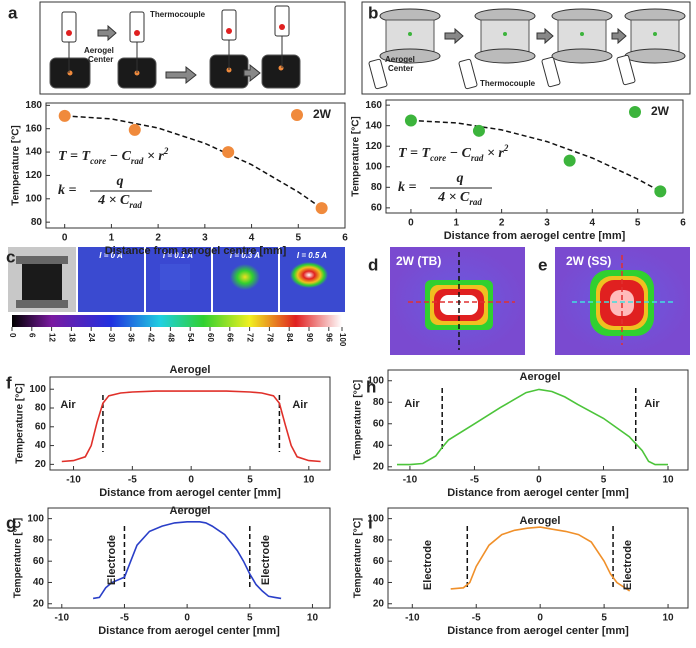 This screenshot has height=648, width=696. I want to click on image-label: I = 0.5 A, so click(312, 255).